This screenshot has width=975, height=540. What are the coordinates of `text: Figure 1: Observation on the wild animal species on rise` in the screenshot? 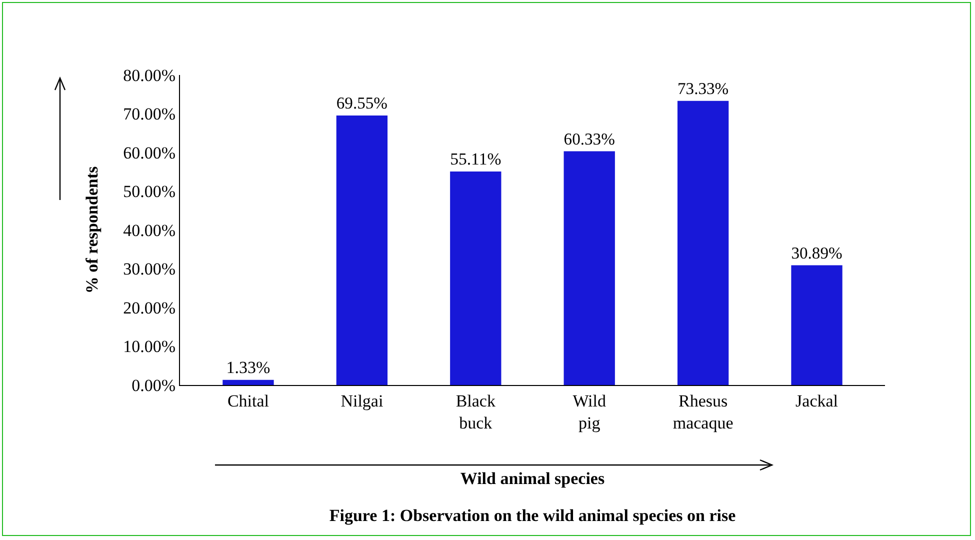 It's located at (532, 516).